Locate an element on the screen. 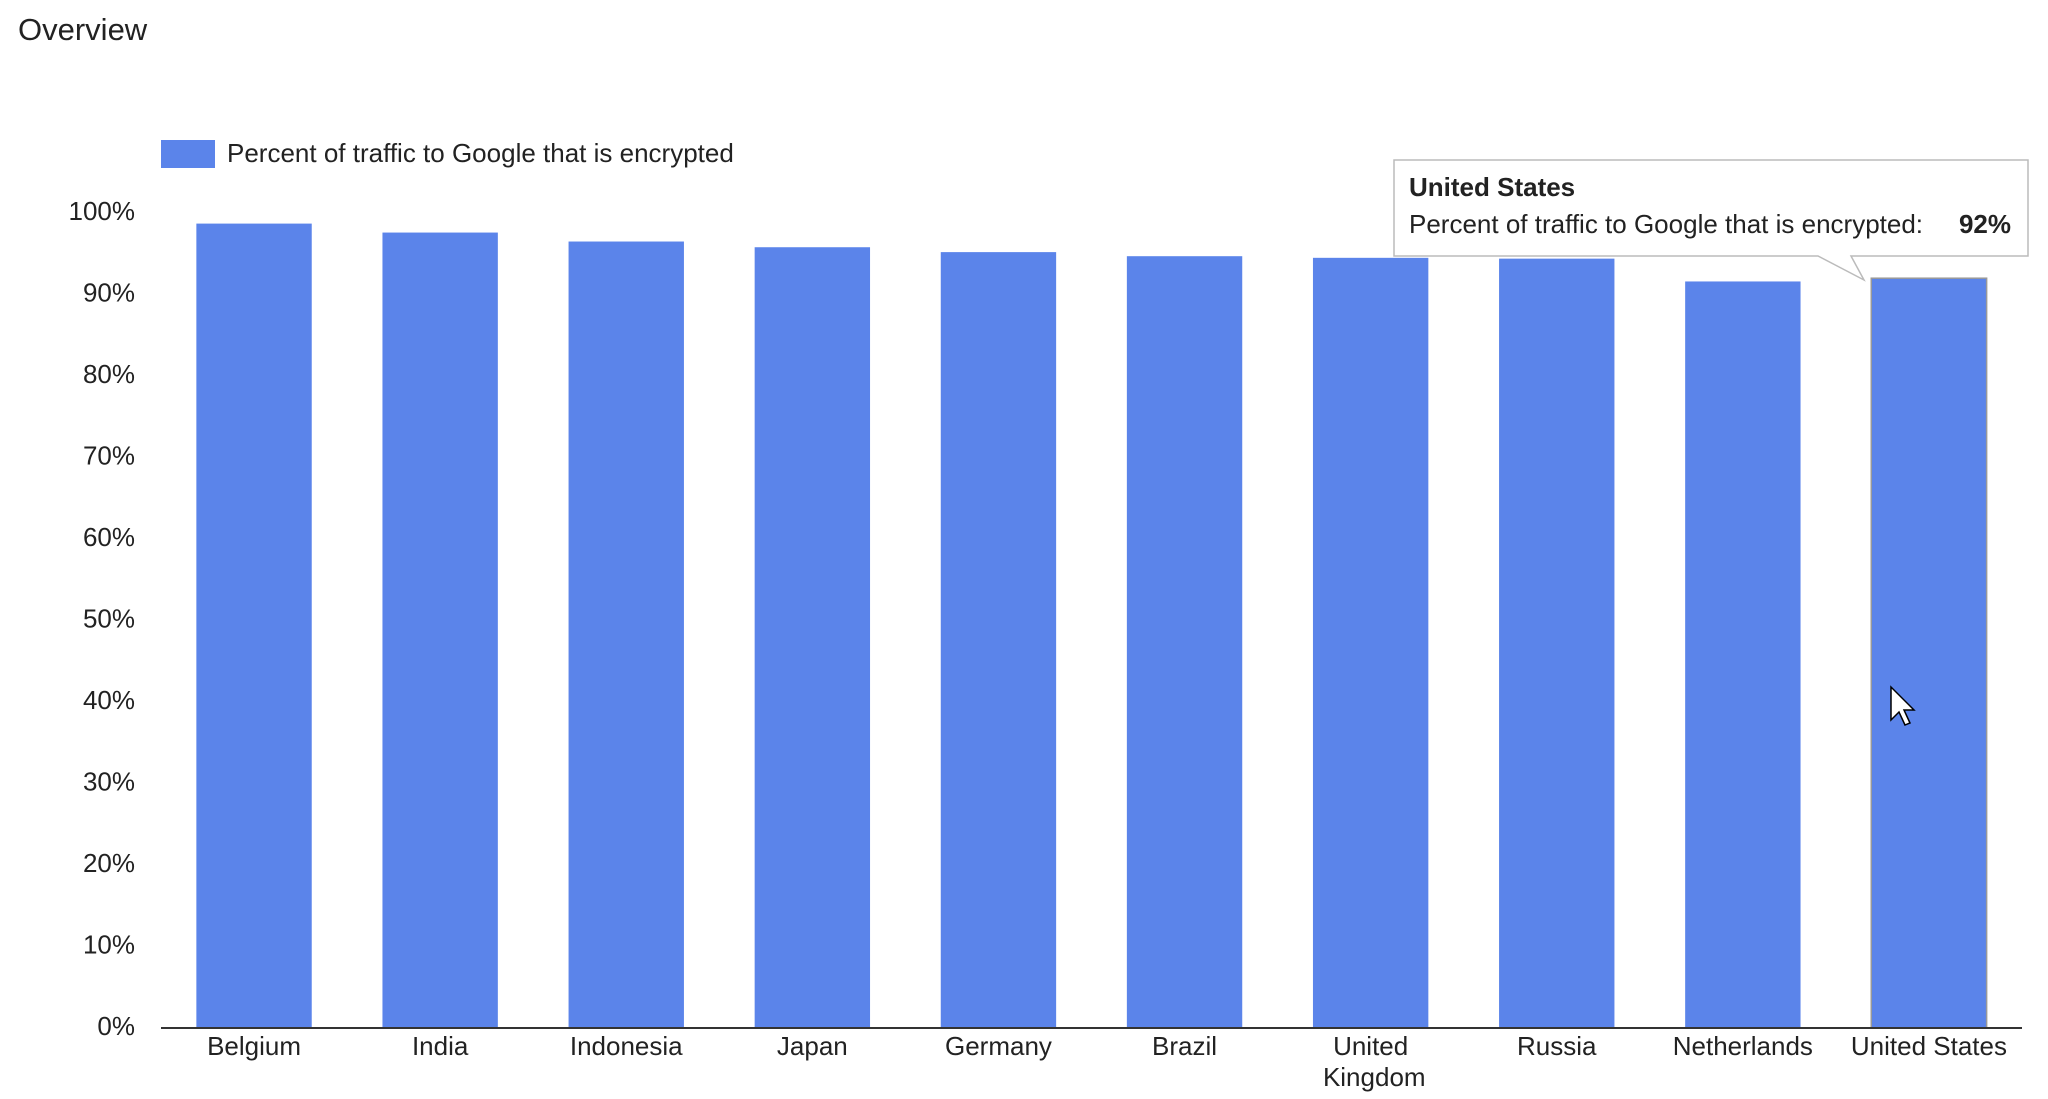 This screenshot has height=1099, width=2048. x-tick-label: Netherlands is located at coordinates (1743, 1046).